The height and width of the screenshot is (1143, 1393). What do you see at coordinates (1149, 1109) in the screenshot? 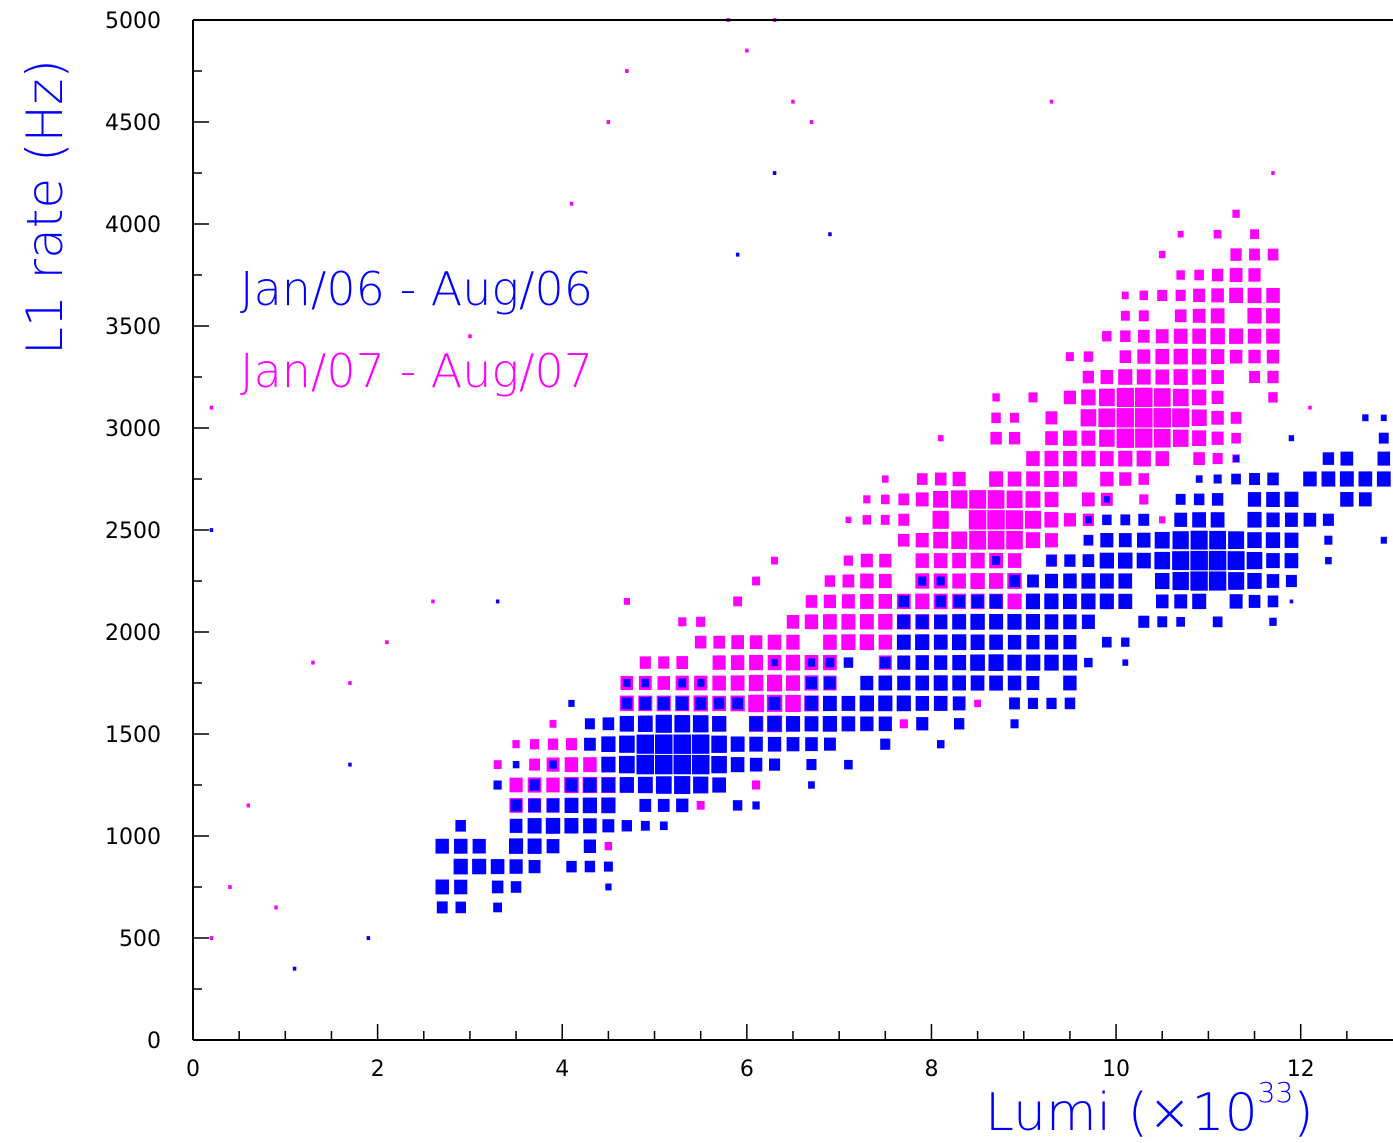
I see `x-axis-title: Lumi (×1033)` at bounding box center [1149, 1109].